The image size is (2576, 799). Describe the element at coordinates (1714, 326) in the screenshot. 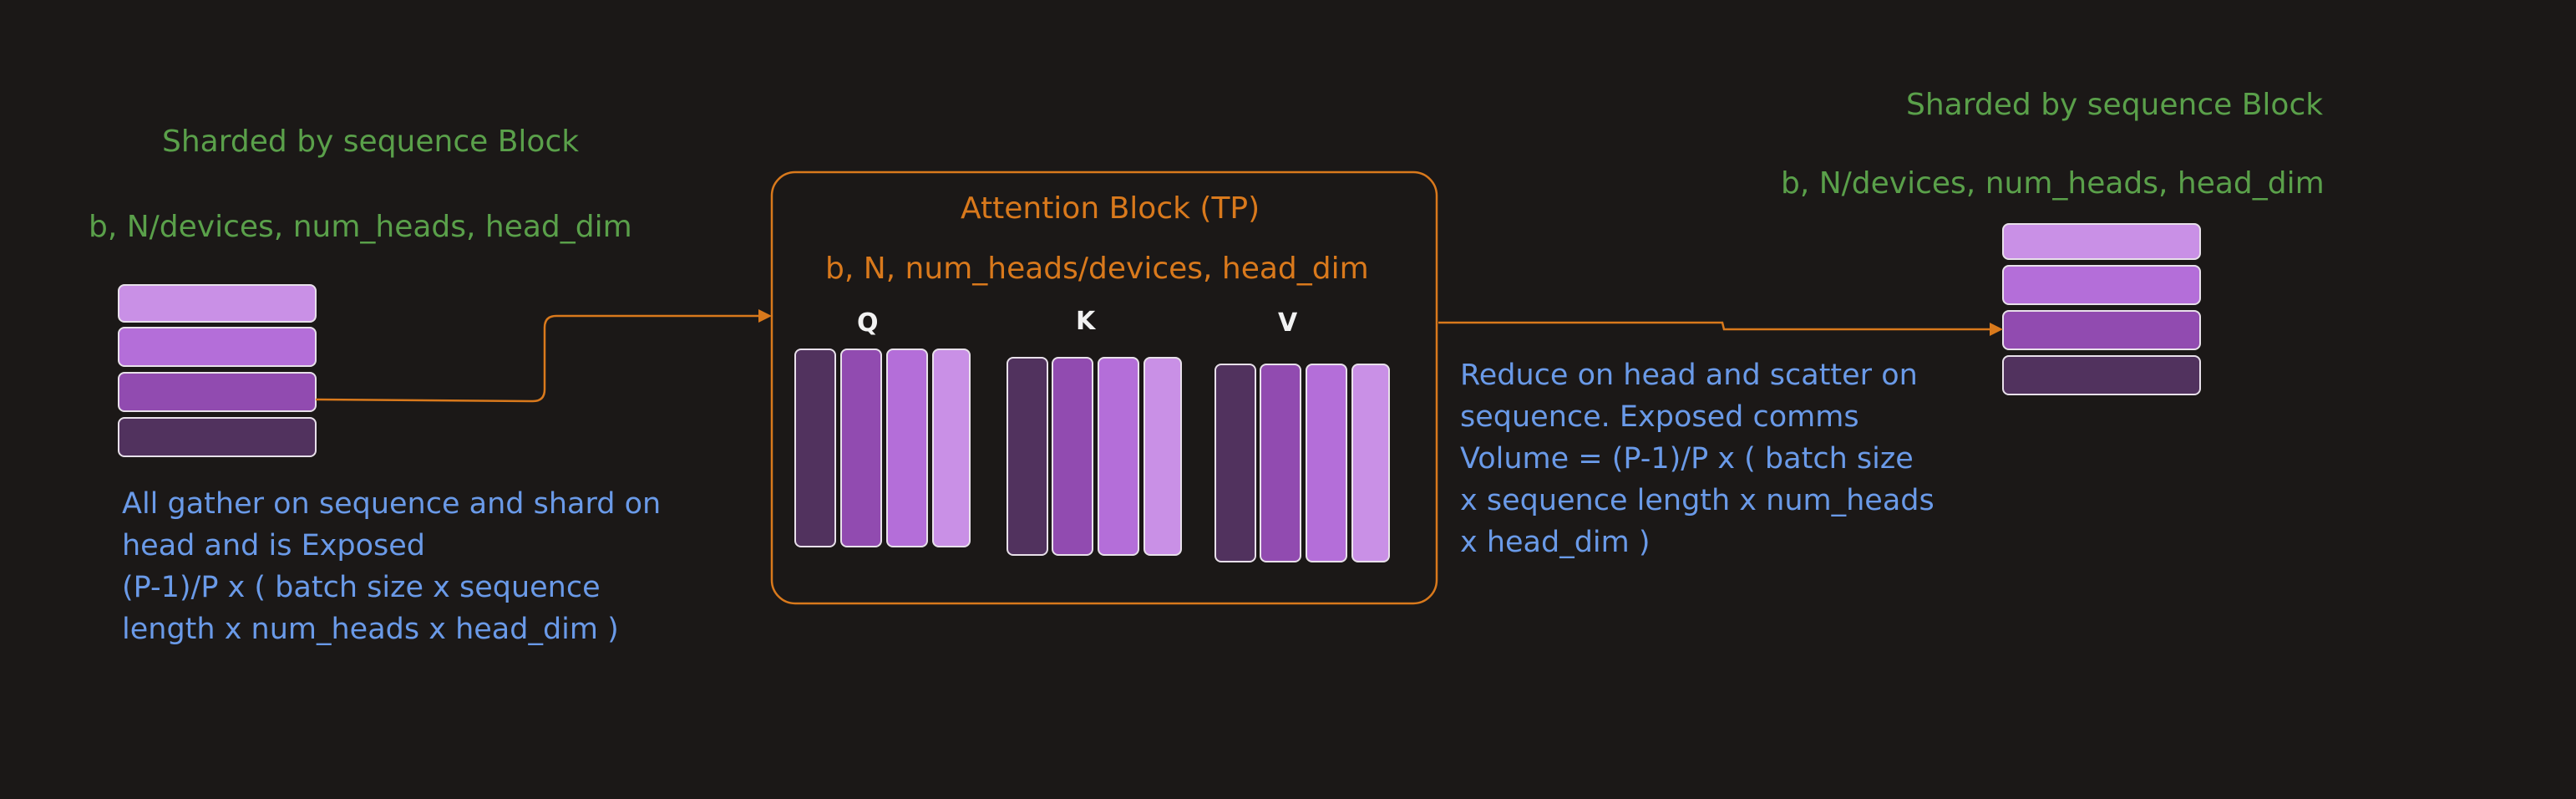

I see `reduce-scatter-arrow` at that location.